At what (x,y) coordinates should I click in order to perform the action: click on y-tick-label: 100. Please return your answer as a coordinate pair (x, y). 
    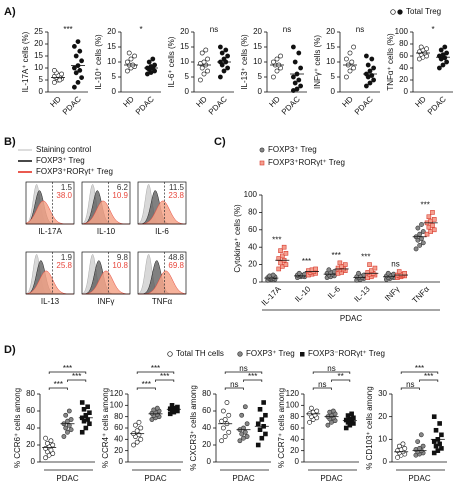
    Looking at the image, I should click on (402, 31).